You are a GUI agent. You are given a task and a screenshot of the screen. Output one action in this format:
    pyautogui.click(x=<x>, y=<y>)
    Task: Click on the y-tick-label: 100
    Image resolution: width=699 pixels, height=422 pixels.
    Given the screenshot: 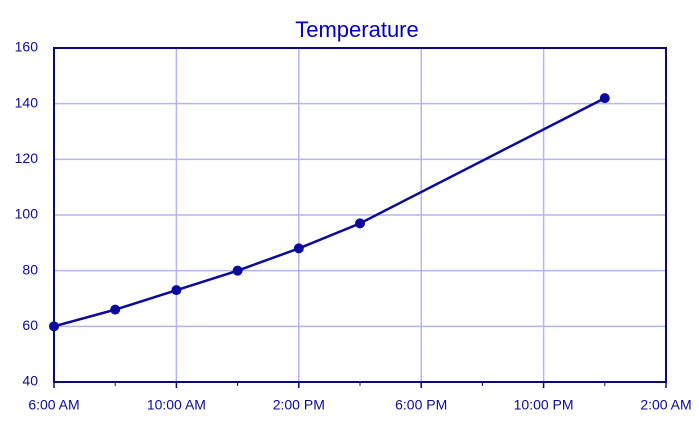 What is the action you would take?
    pyautogui.click(x=27, y=214)
    